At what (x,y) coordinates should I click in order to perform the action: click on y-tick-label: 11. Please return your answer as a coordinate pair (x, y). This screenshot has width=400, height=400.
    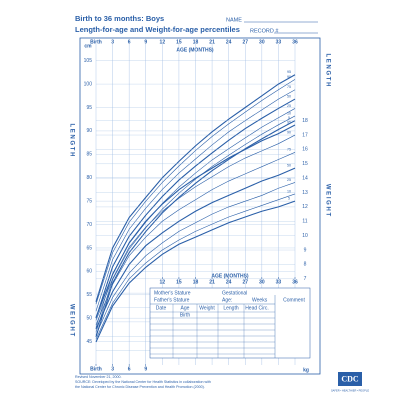
    Looking at the image, I should click on (304, 222).